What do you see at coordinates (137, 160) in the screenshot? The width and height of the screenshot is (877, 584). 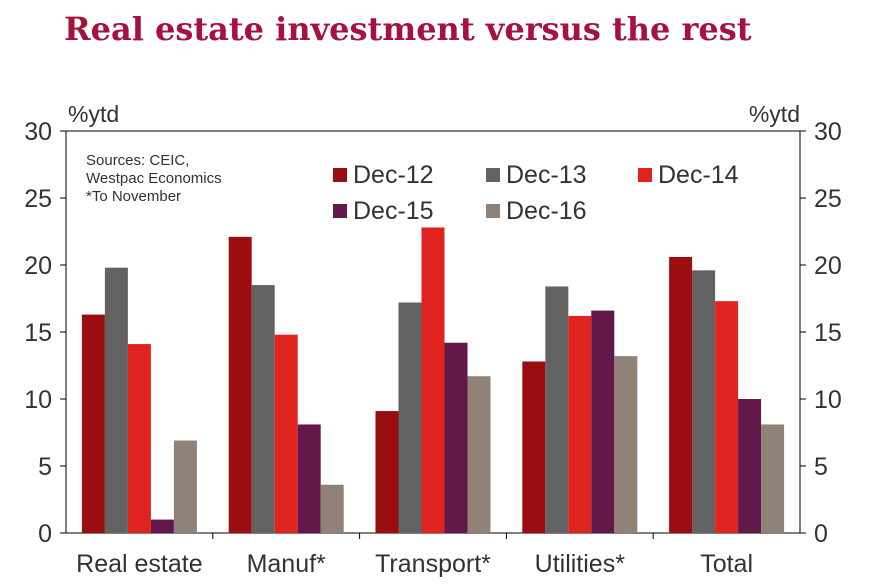 I see `source-note-line-1: Sources: CEIC,` at bounding box center [137, 160].